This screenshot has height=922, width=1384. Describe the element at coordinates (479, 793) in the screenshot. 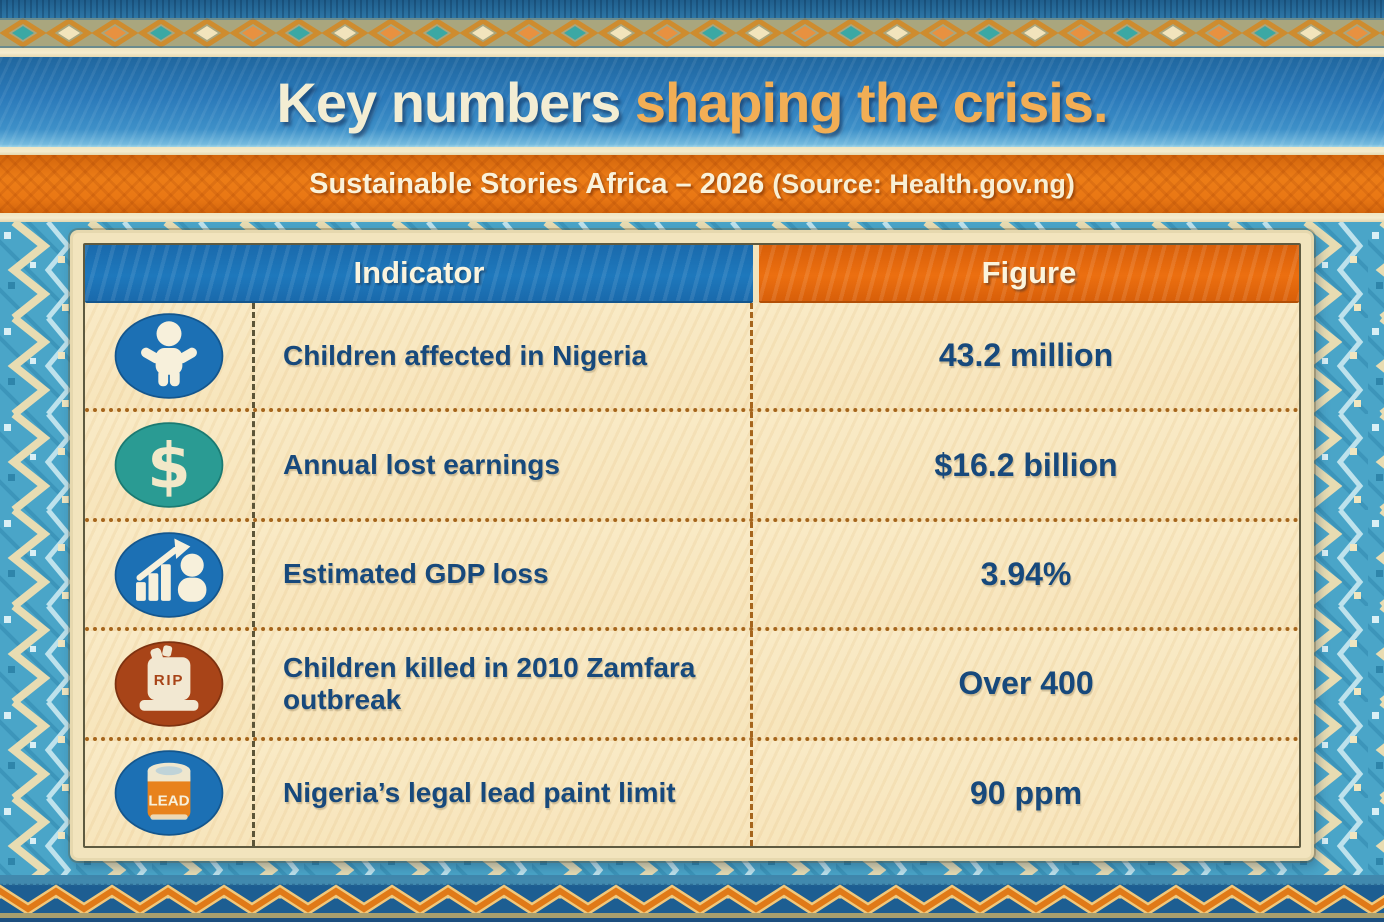

I see `indicator-label: Nigeria’s legal lead paint limit` at that location.